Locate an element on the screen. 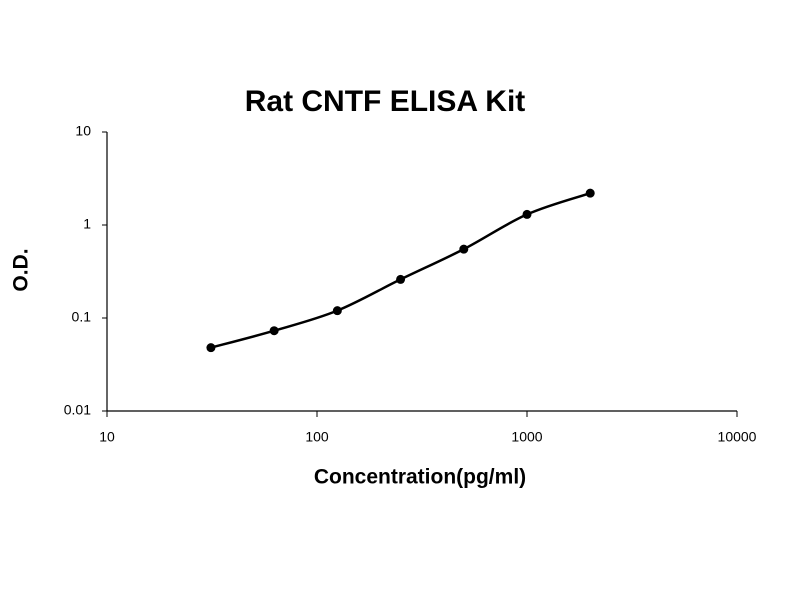 The image size is (800, 600). x-tick-label: 1000 is located at coordinates (526, 437).